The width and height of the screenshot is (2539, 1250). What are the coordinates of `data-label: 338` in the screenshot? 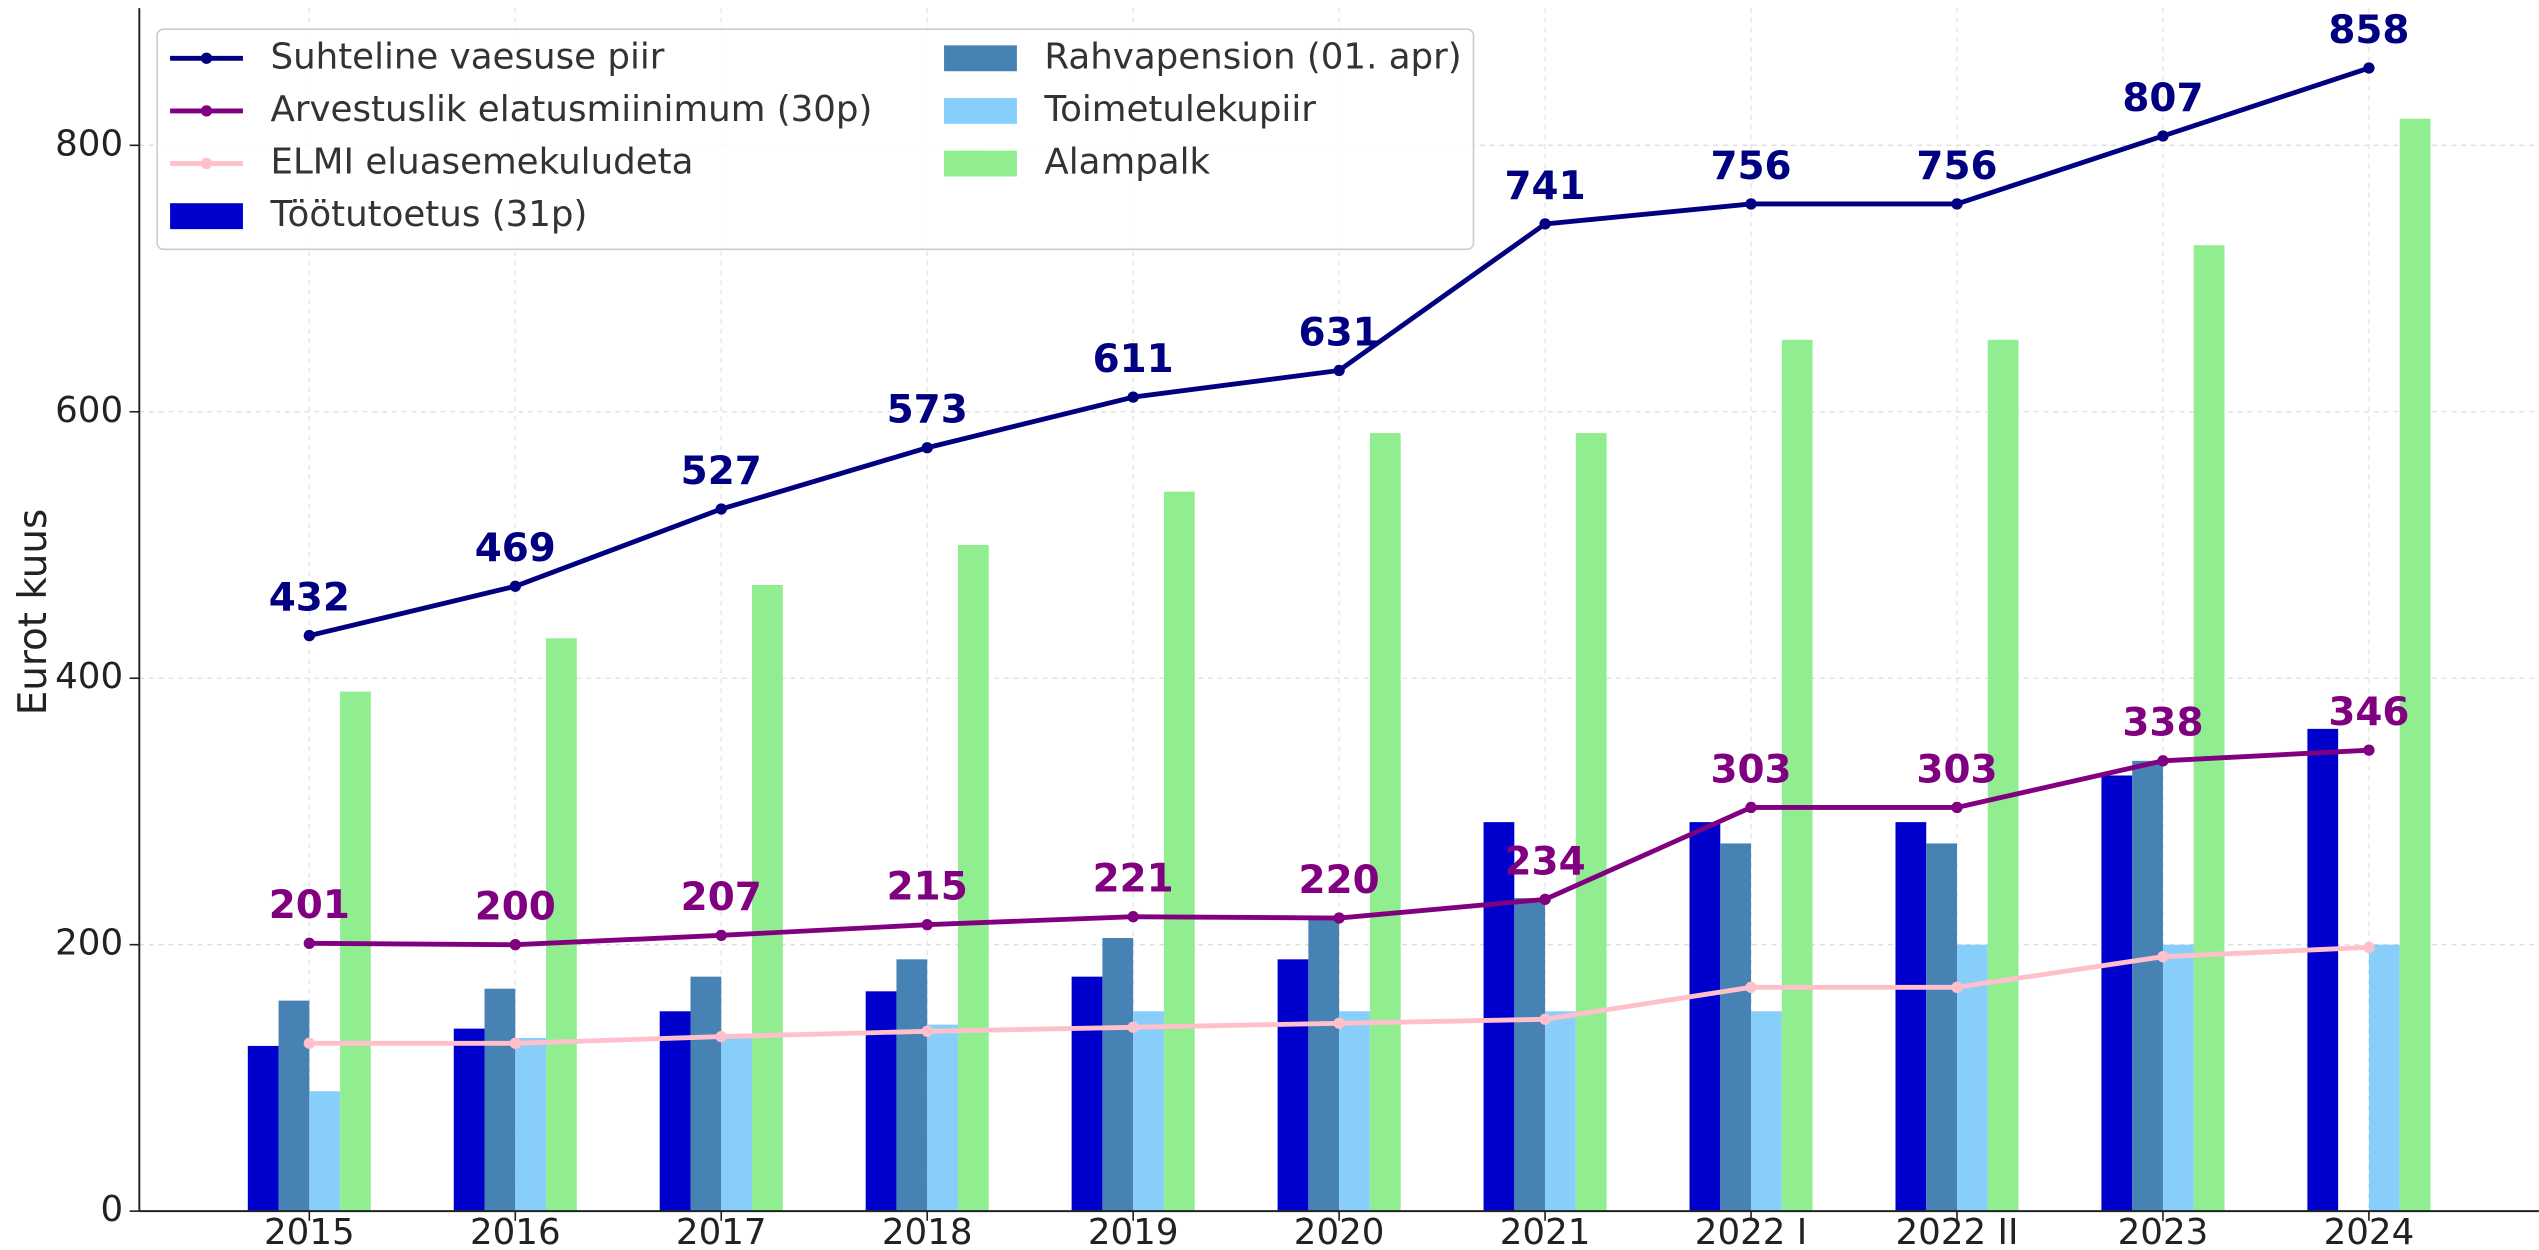 It's located at (2162, 723).